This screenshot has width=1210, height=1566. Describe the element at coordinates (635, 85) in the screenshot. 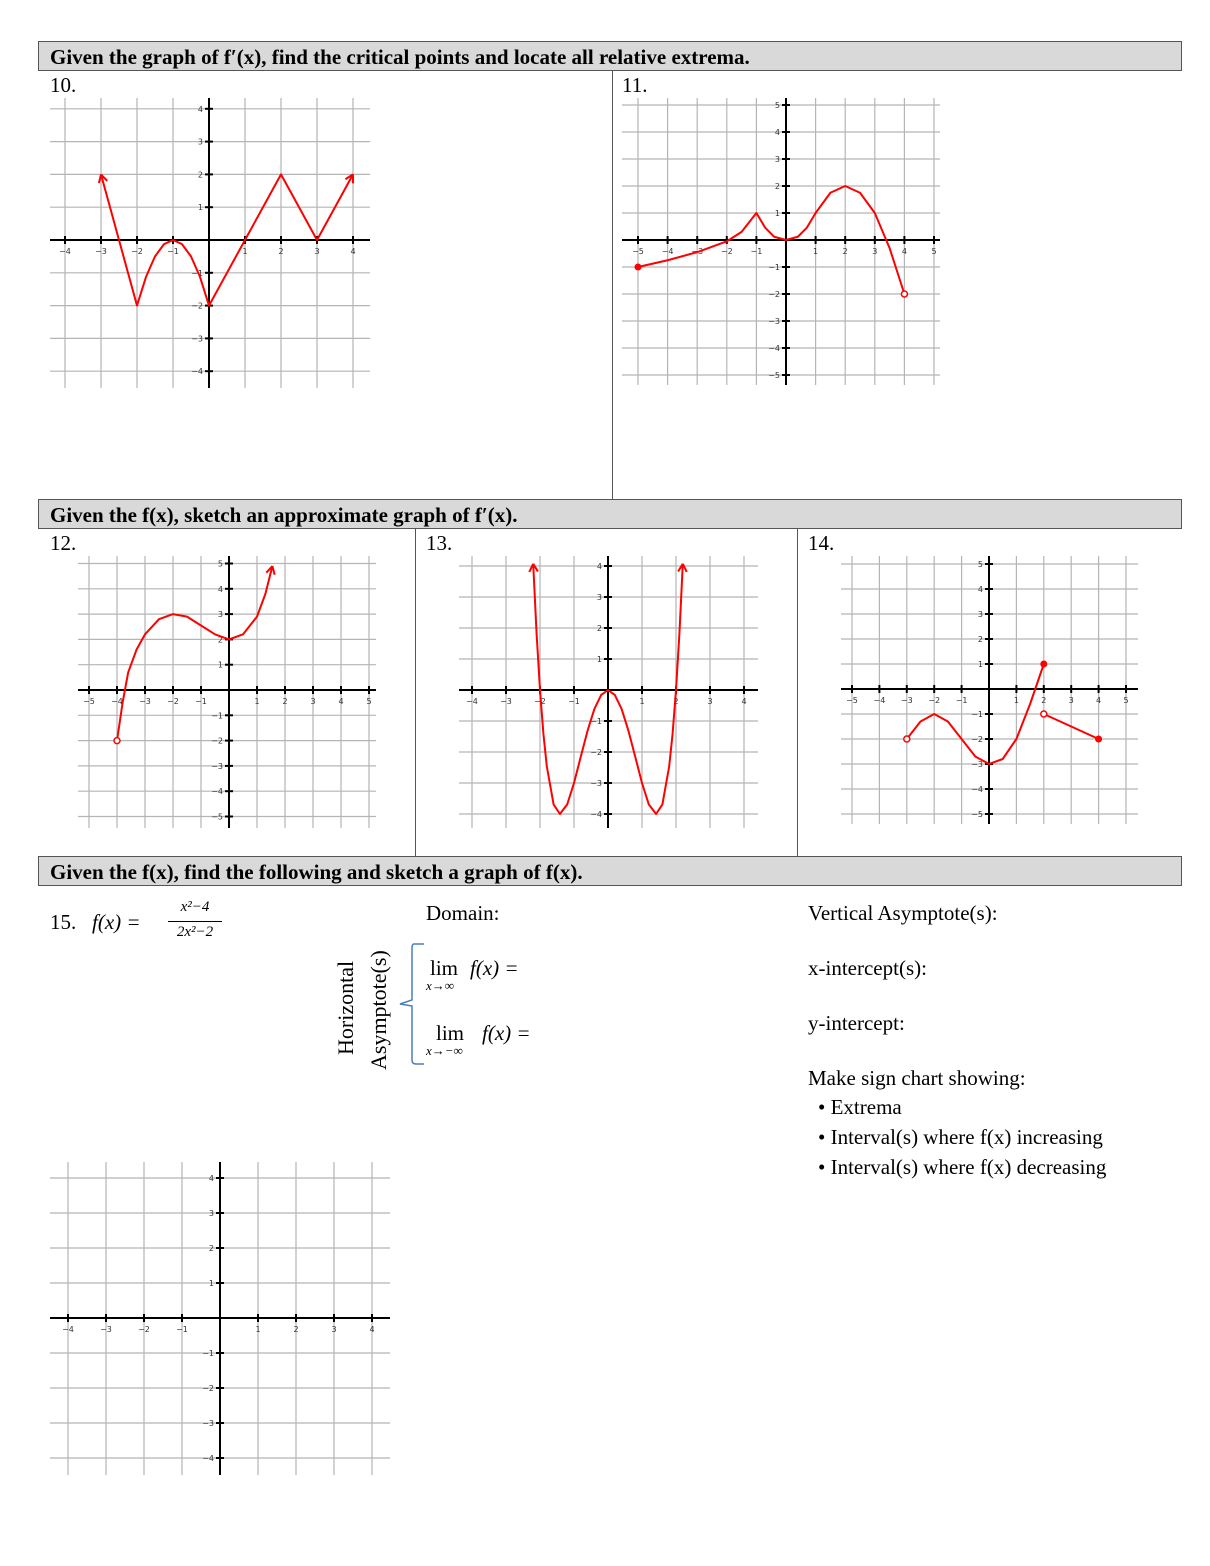

I see `problem-number: 11.` at that location.